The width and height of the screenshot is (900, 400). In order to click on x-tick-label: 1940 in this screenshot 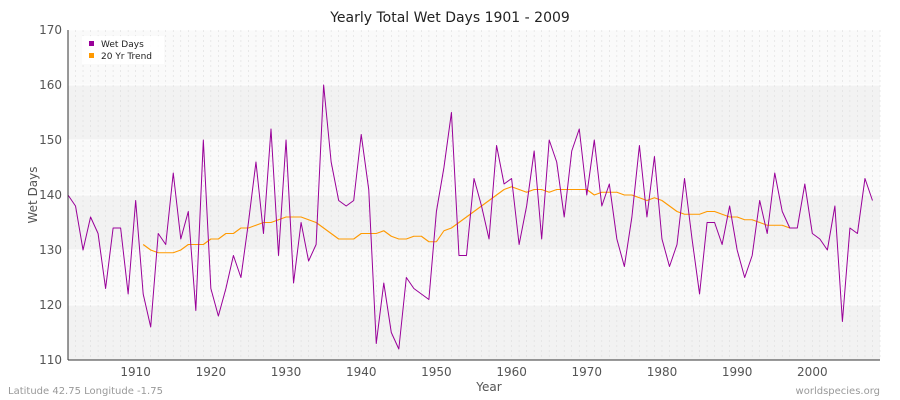, I will do `click(361, 372)`.